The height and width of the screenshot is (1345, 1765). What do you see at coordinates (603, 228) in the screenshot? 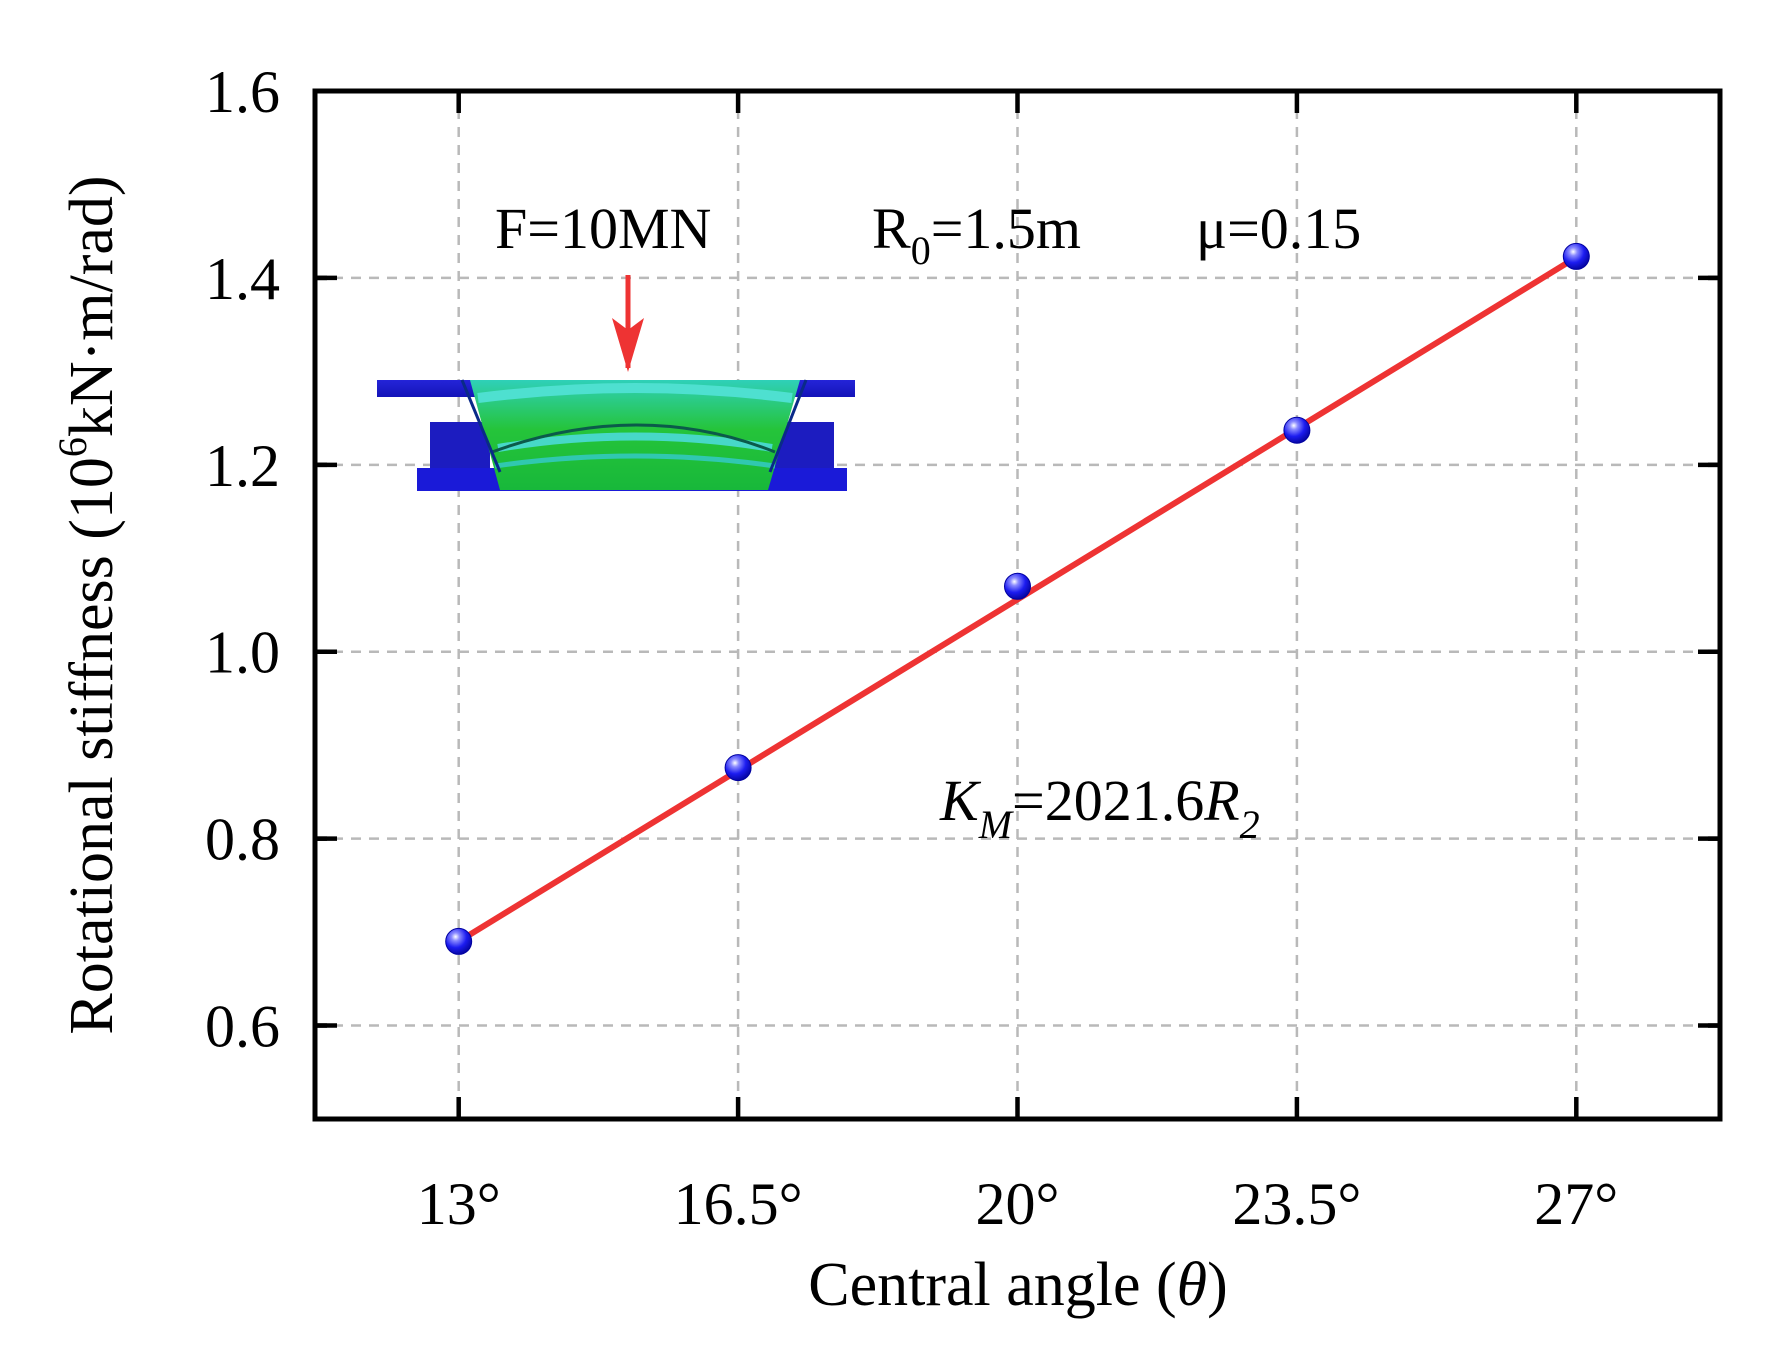
I see `load-annotation: F=10MN` at bounding box center [603, 228].